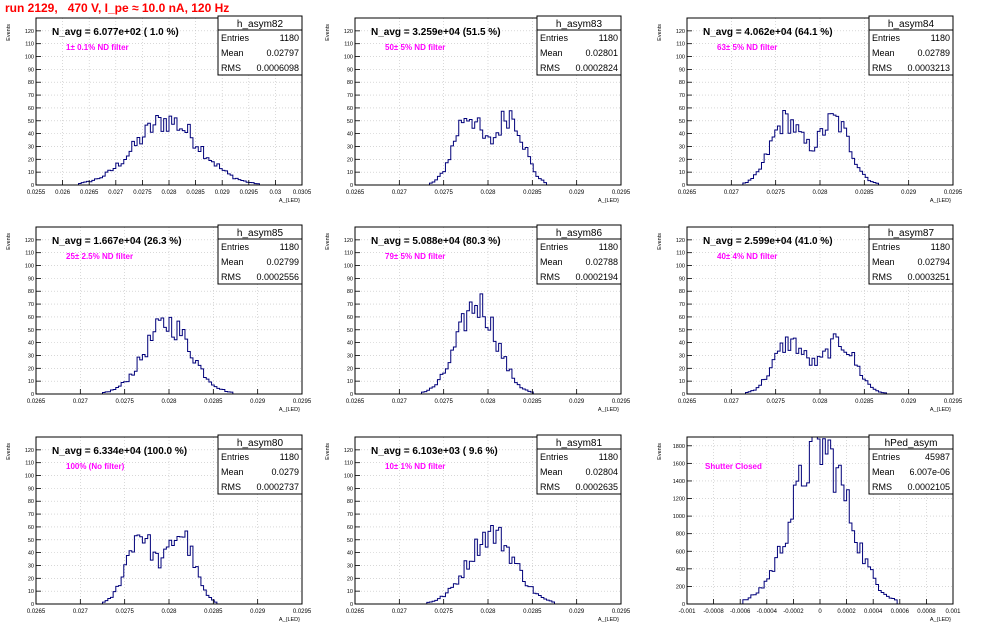  I want to click on filter-annotation: 100% (No filter), so click(95, 466).